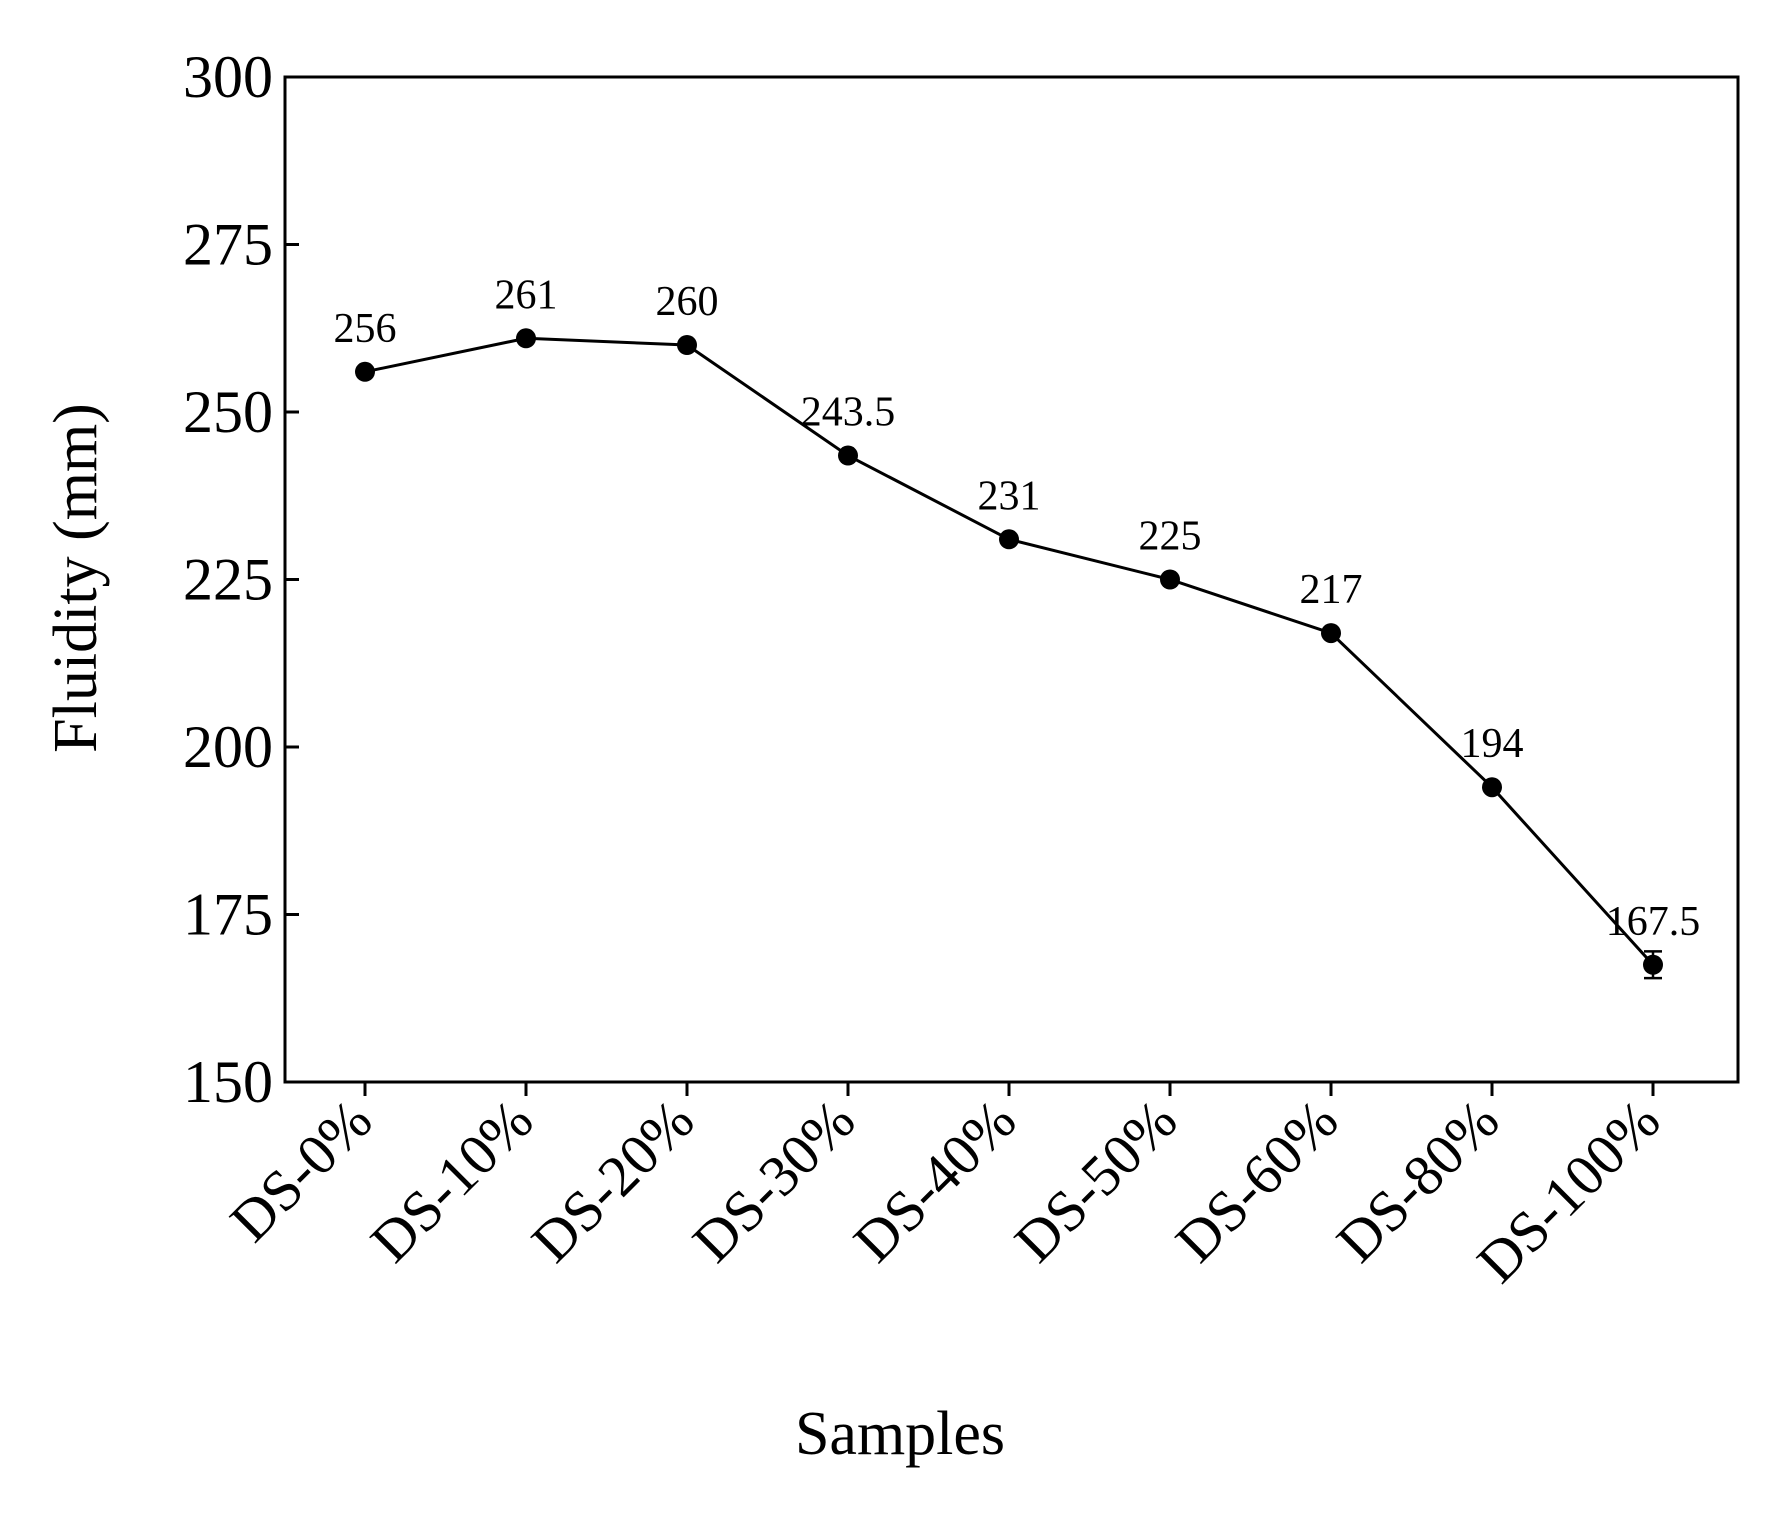 This screenshot has height=1515, width=1768. Describe the element at coordinates (1170, 537) in the screenshot. I see `data-label: 225` at that location.